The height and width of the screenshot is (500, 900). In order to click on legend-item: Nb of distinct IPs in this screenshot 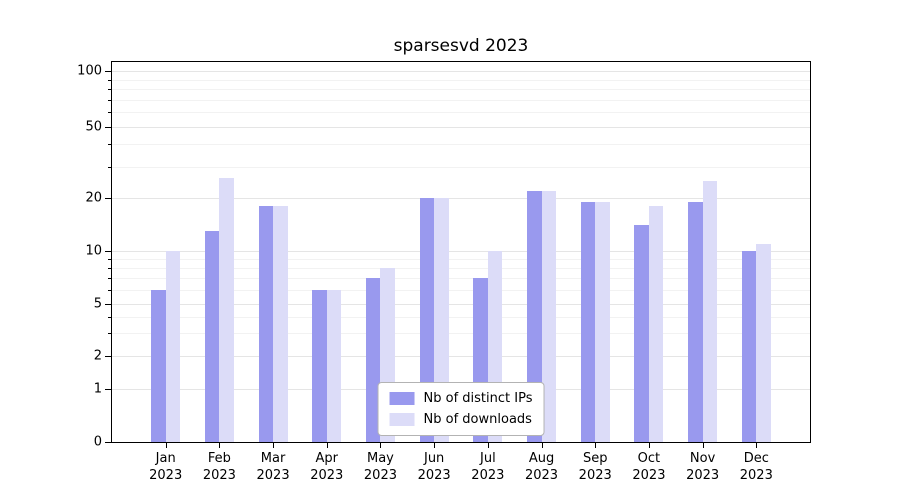, I will do `click(461, 398)`.